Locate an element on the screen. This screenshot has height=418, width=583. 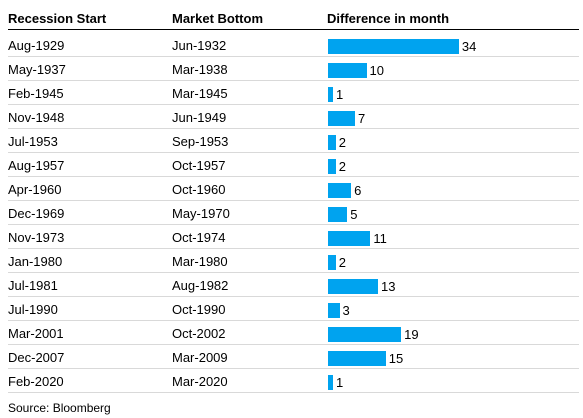
table-row: Jul-1953 Sep-1953 2 is located at coordinates (293, 141).